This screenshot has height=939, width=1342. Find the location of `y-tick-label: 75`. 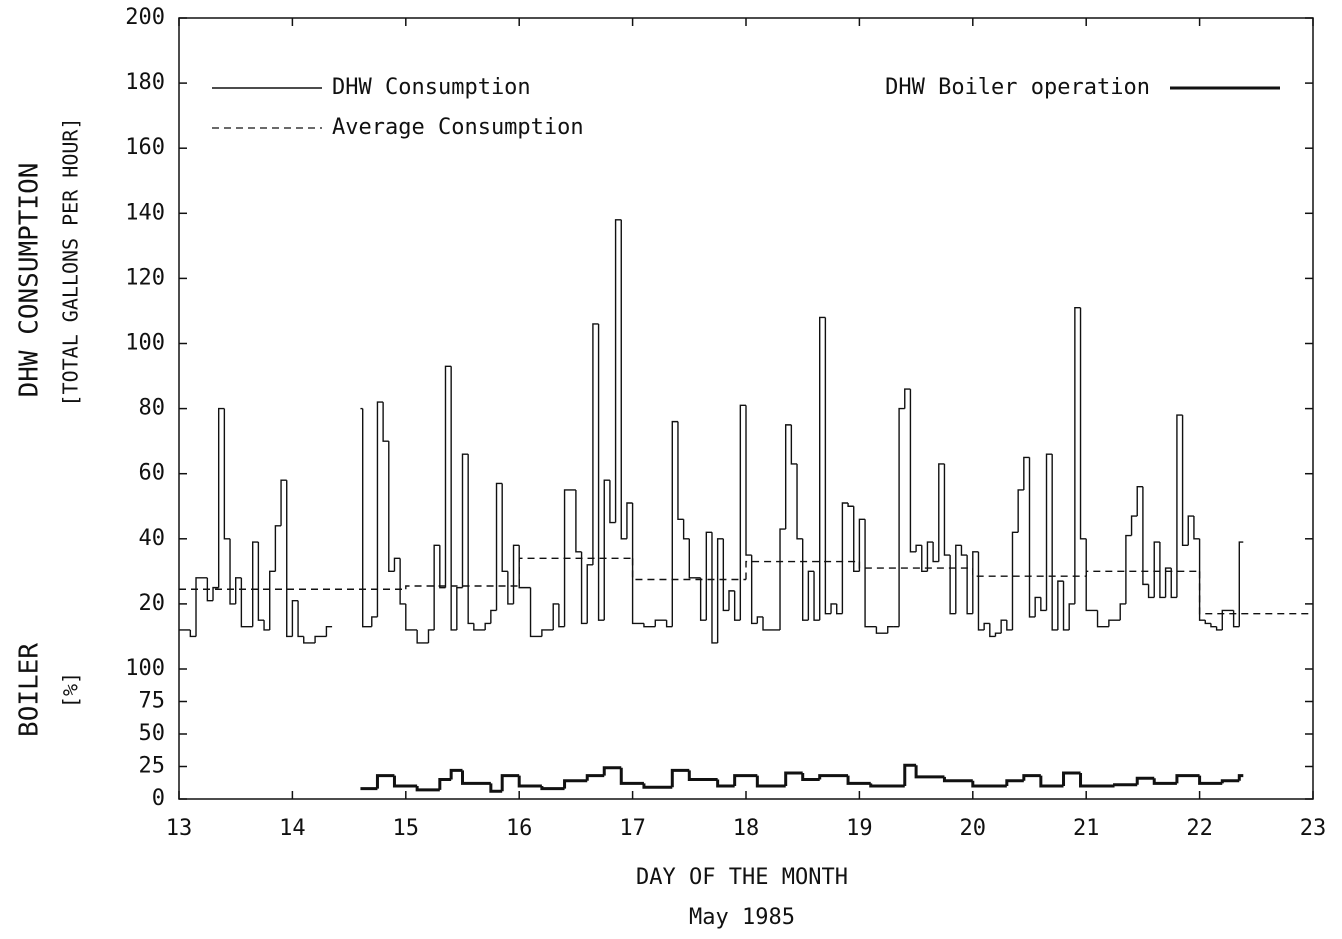

y-tick-label: 75 is located at coordinates (152, 701).